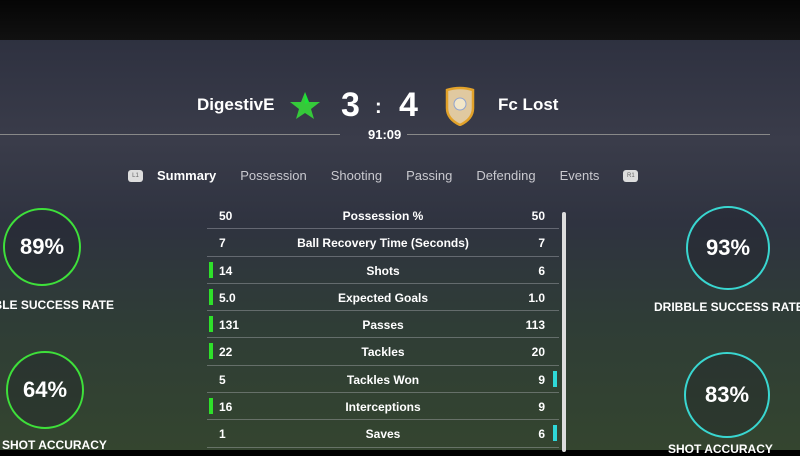 Image resolution: width=800 pixels, height=456 pixels. I want to click on away-value: 50, so click(538, 216).